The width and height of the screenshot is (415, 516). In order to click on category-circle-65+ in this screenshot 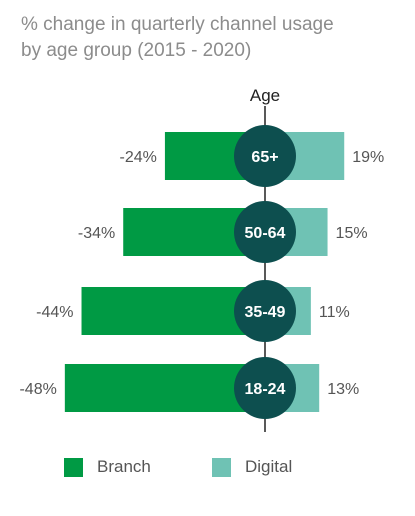, I will do `click(265, 156)`.